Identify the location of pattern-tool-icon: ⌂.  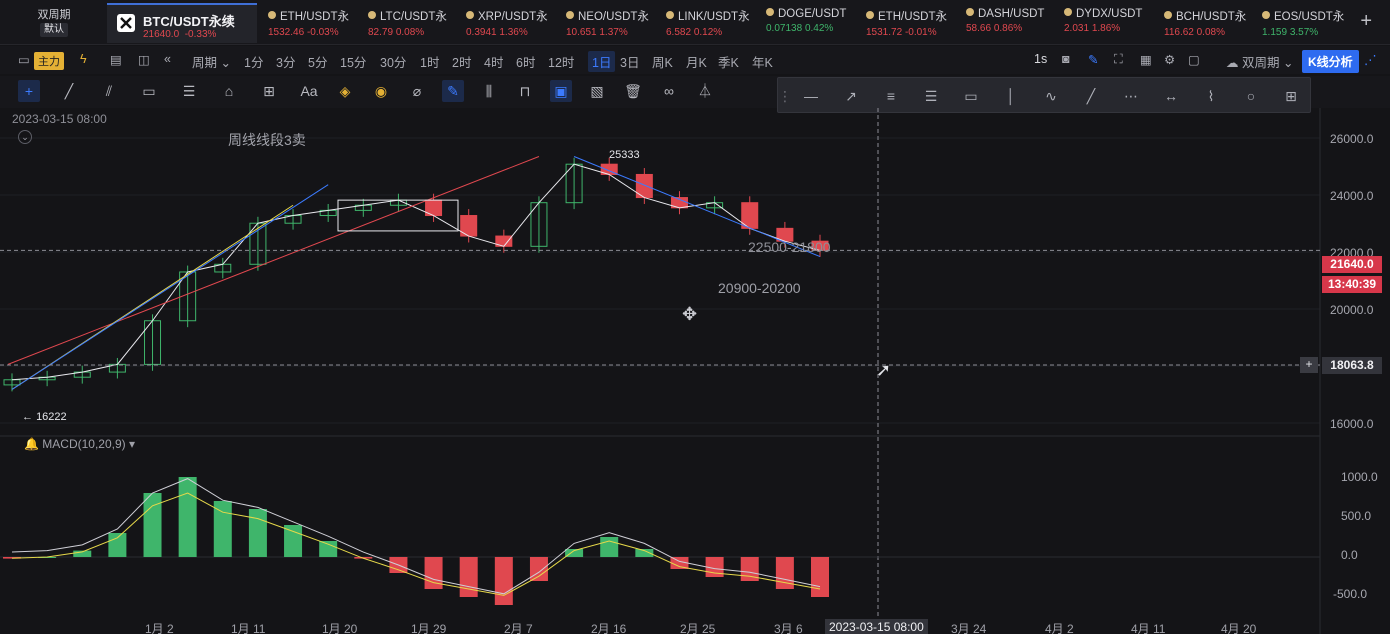
(229, 91).